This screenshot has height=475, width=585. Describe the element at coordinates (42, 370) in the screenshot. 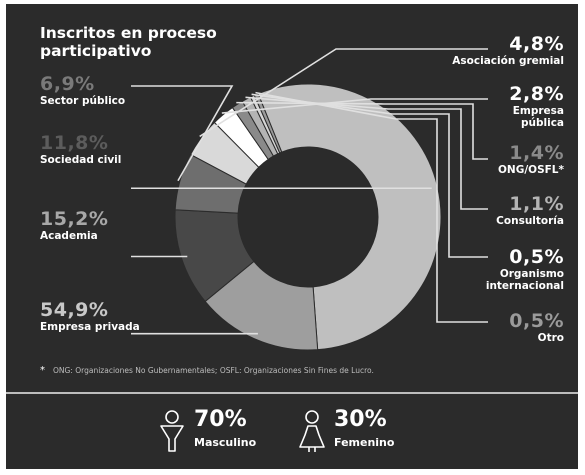

I see `footnote-mark: *` at that location.